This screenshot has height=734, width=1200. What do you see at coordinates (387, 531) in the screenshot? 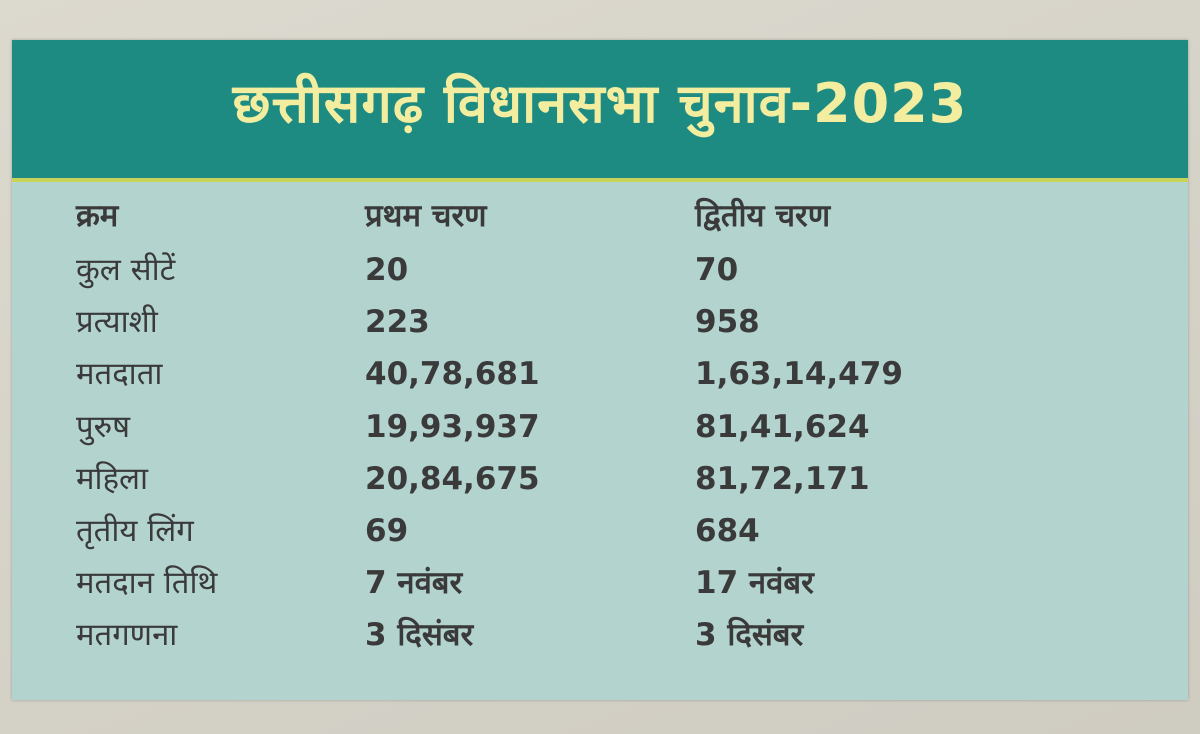
I see `cell-value: 69` at bounding box center [387, 531].